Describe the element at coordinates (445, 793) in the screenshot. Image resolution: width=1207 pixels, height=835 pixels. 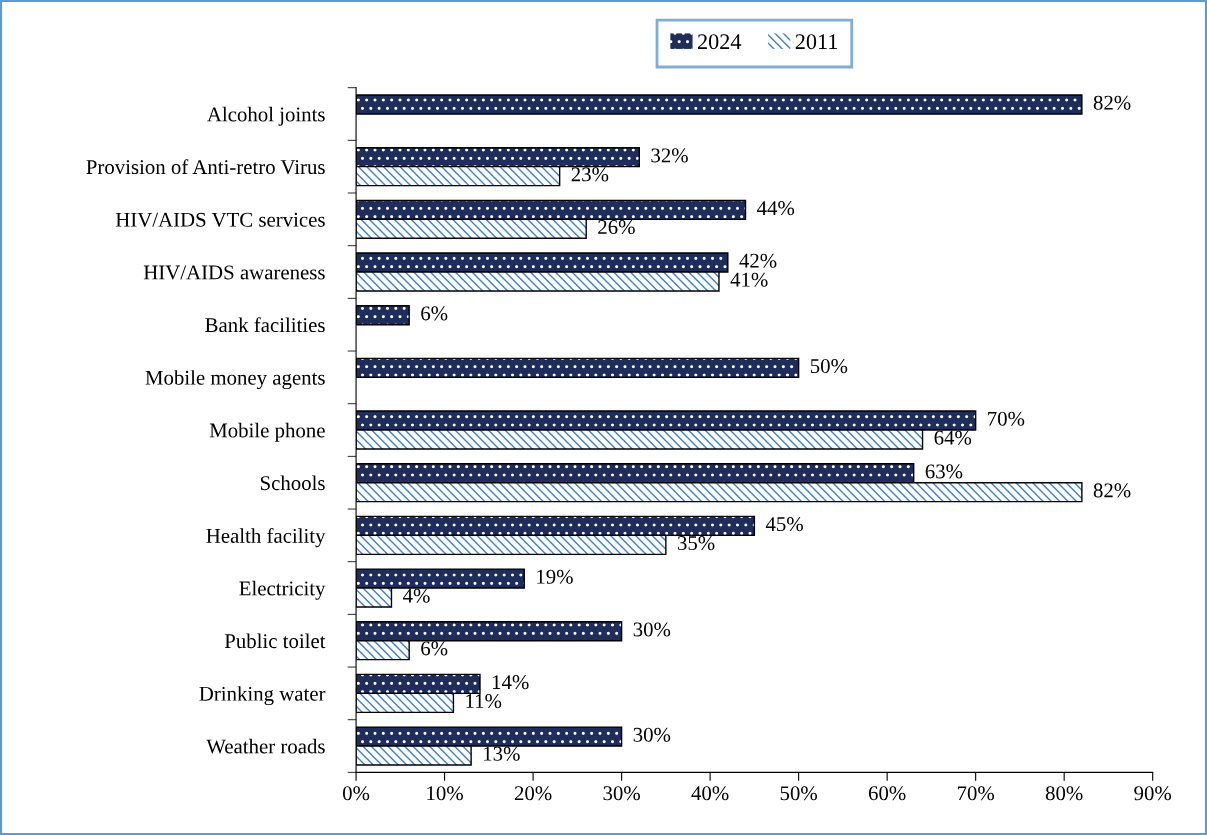
I see `x-tick-label: 10%` at that location.